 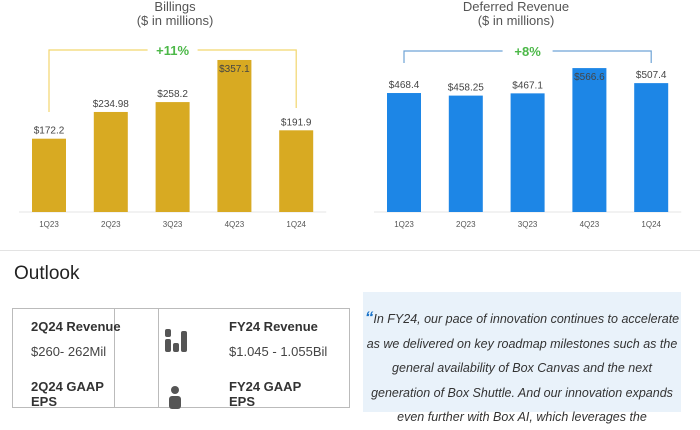 What do you see at coordinates (350, 250) in the screenshot?
I see `divider` at bounding box center [350, 250].